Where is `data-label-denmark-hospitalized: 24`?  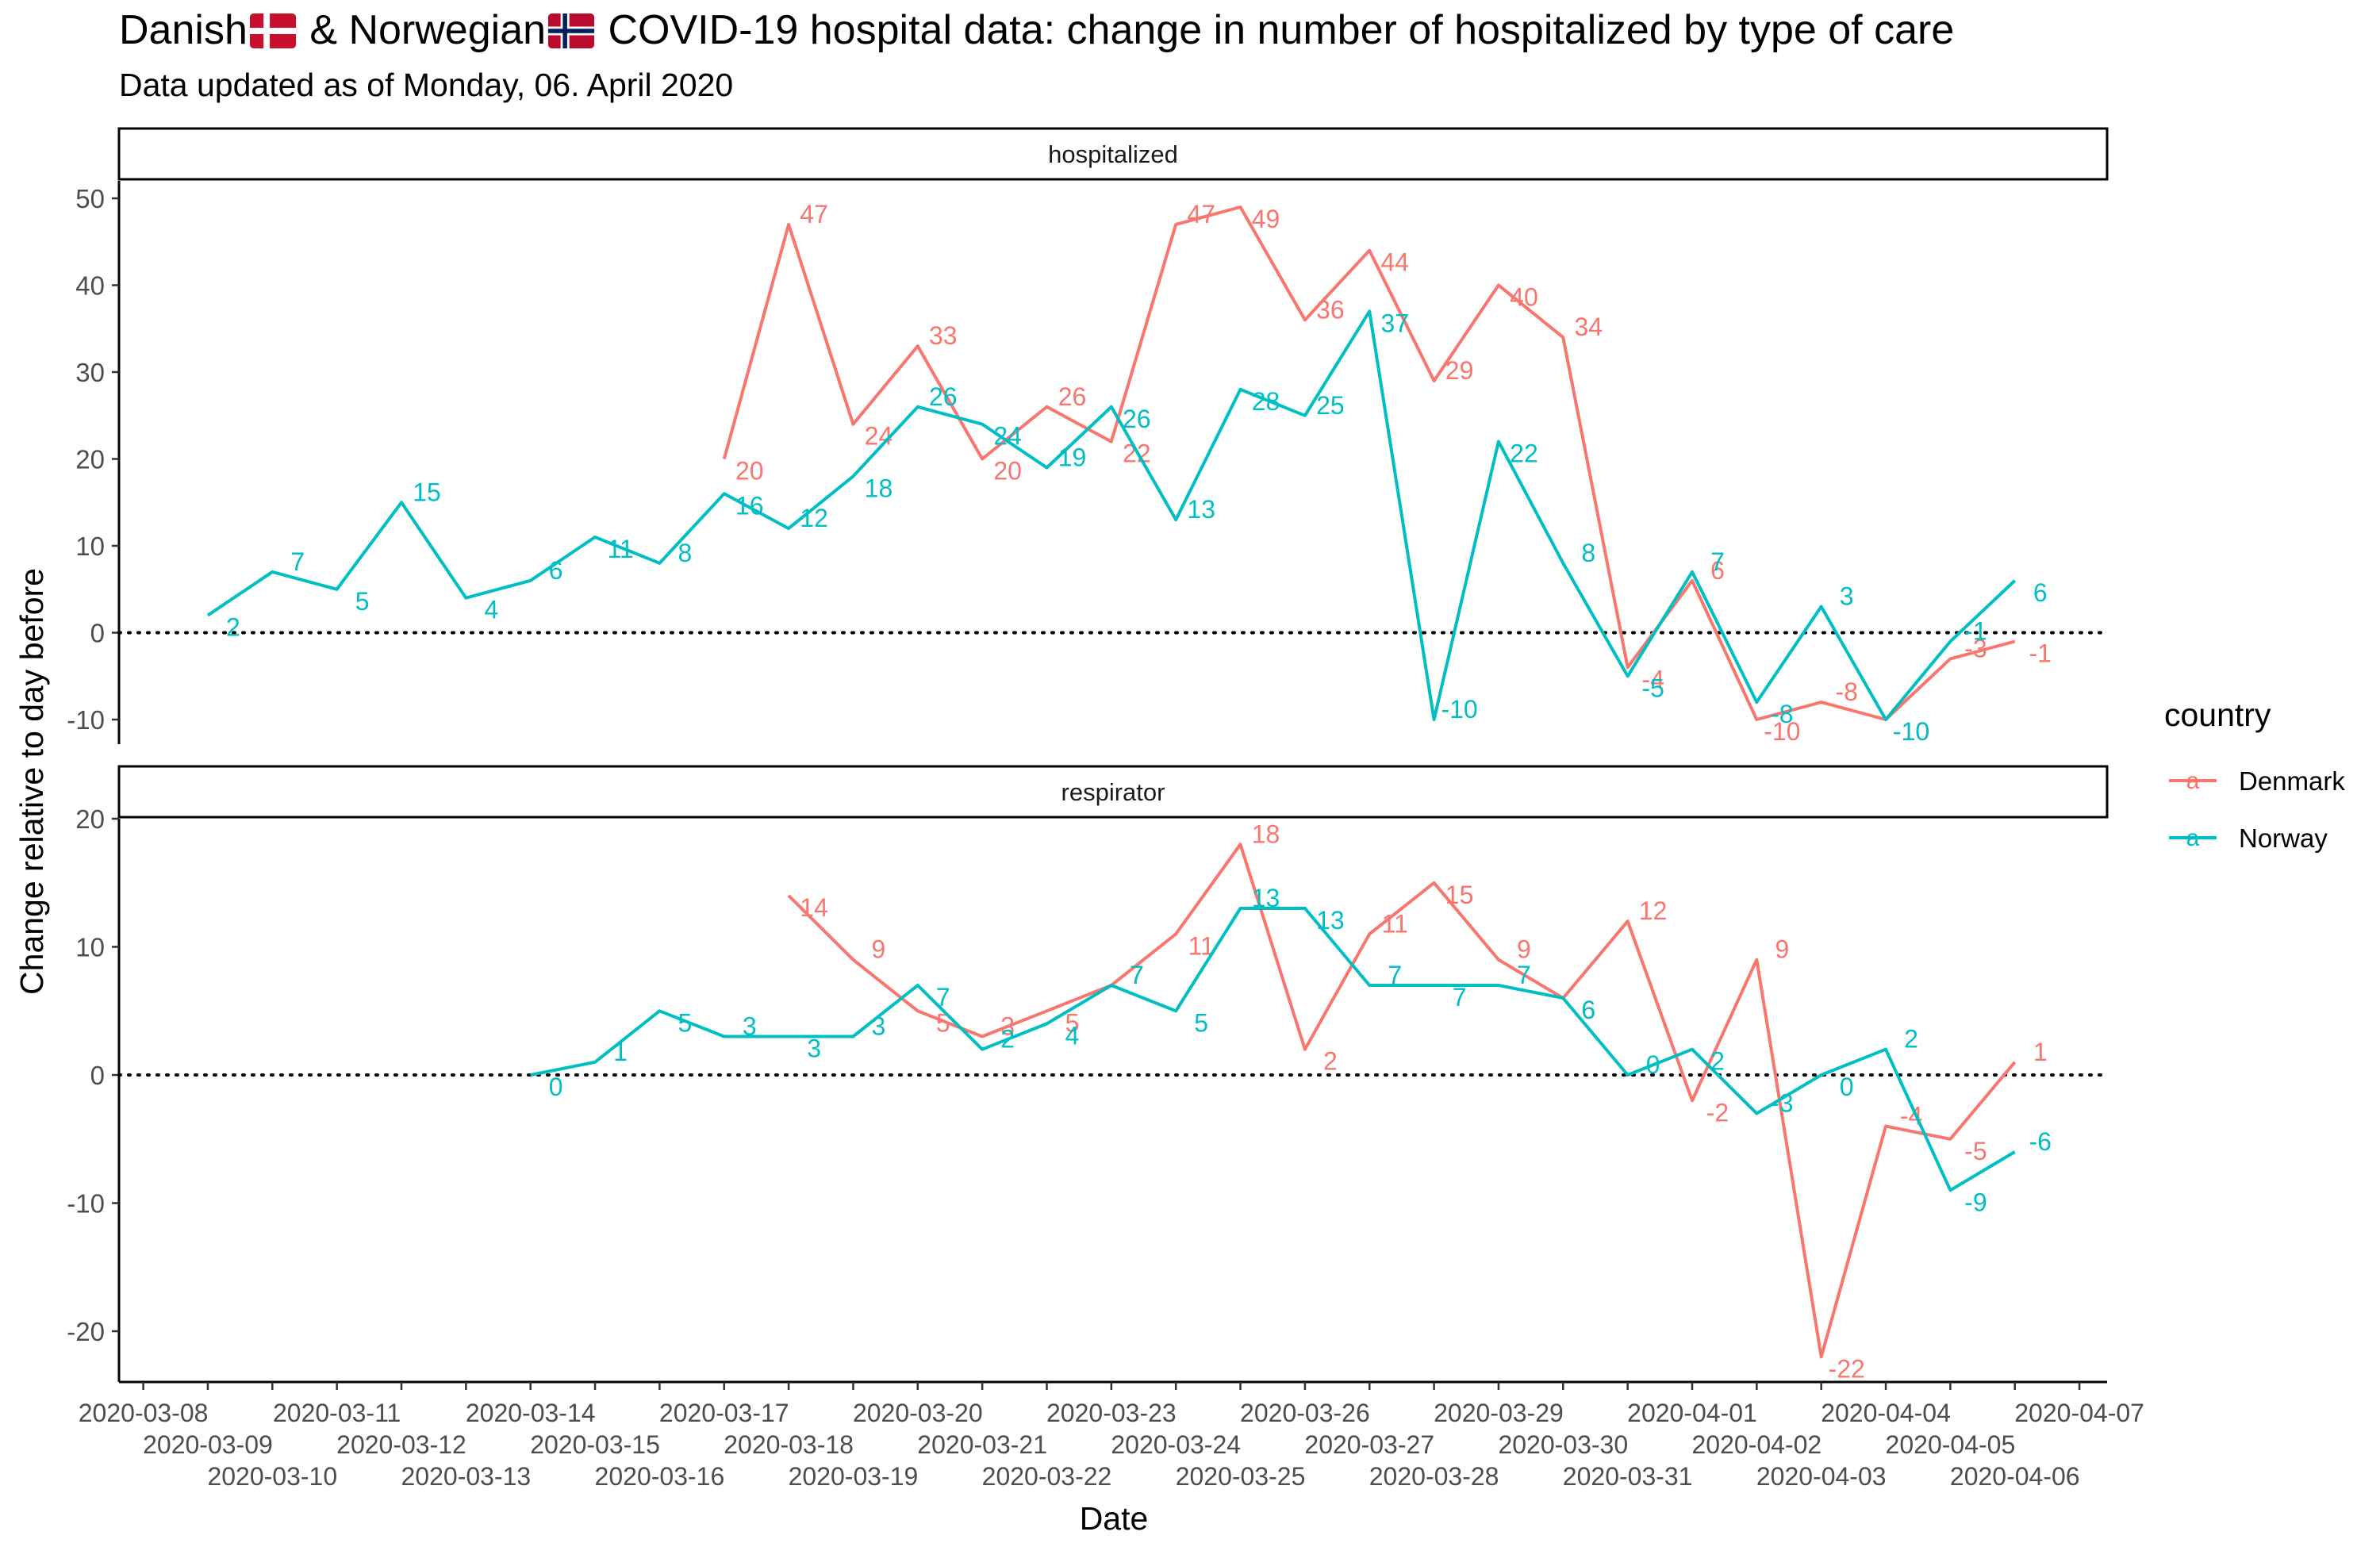 data-label-denmark-hospitalized: 24 is located at coordinates (879, 436).